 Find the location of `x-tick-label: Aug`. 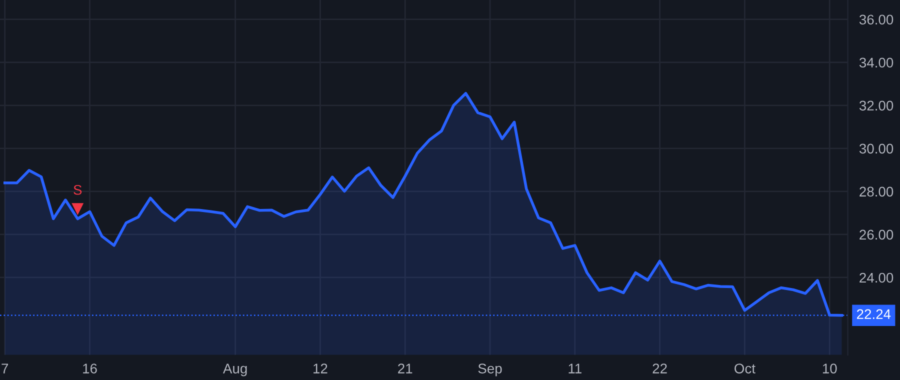

x-tick-label: Aug is located at coordinates (234, 370).